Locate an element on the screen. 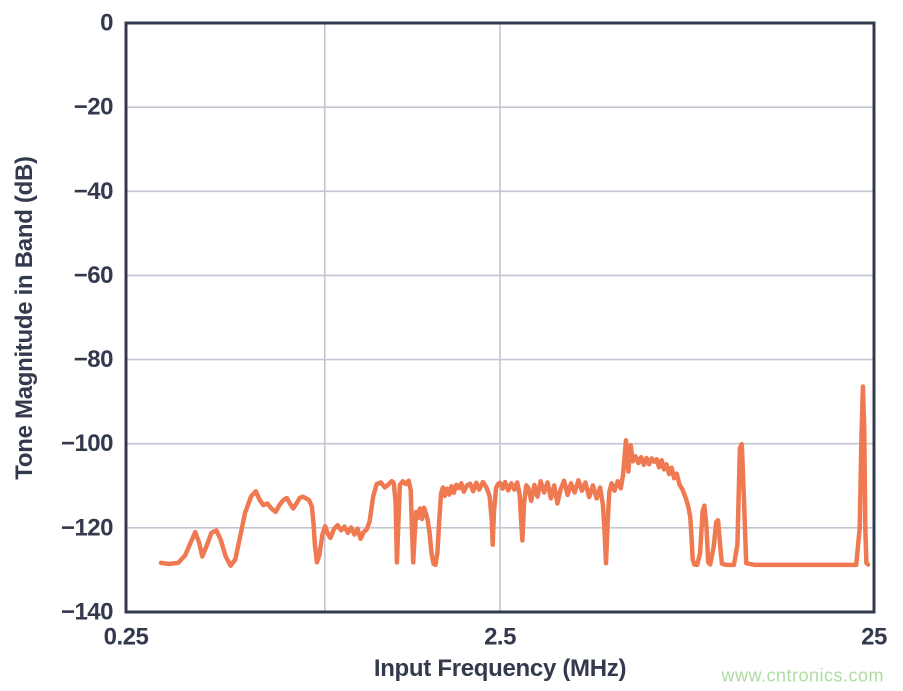 This screenshot has width=903, height=691. y-tick-label: −40 is located at coordinates (93, 191).